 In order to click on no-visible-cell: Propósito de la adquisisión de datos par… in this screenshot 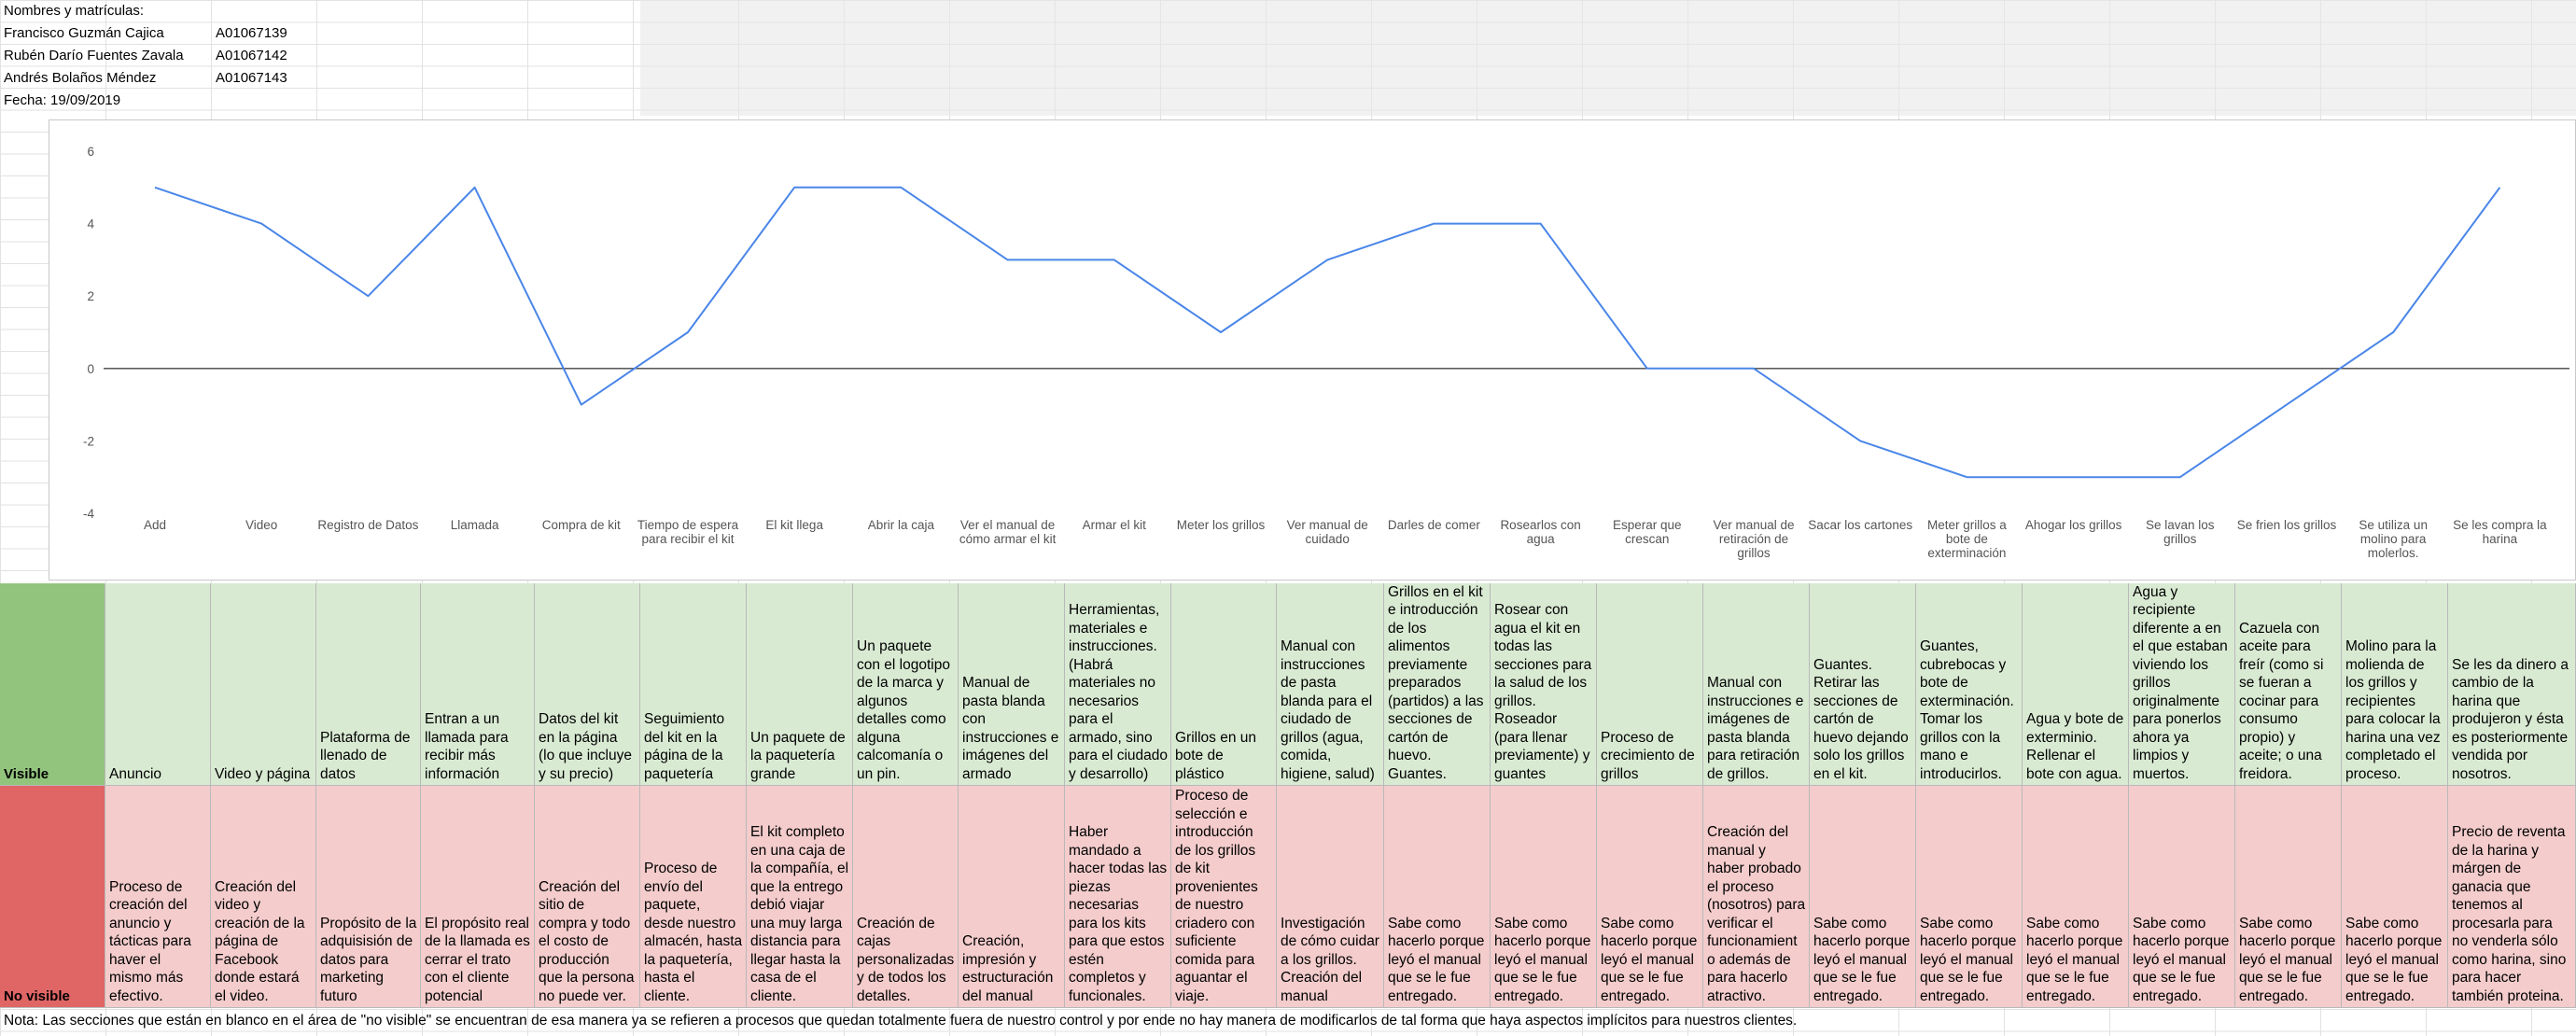, I will do `click(368, 897)`.